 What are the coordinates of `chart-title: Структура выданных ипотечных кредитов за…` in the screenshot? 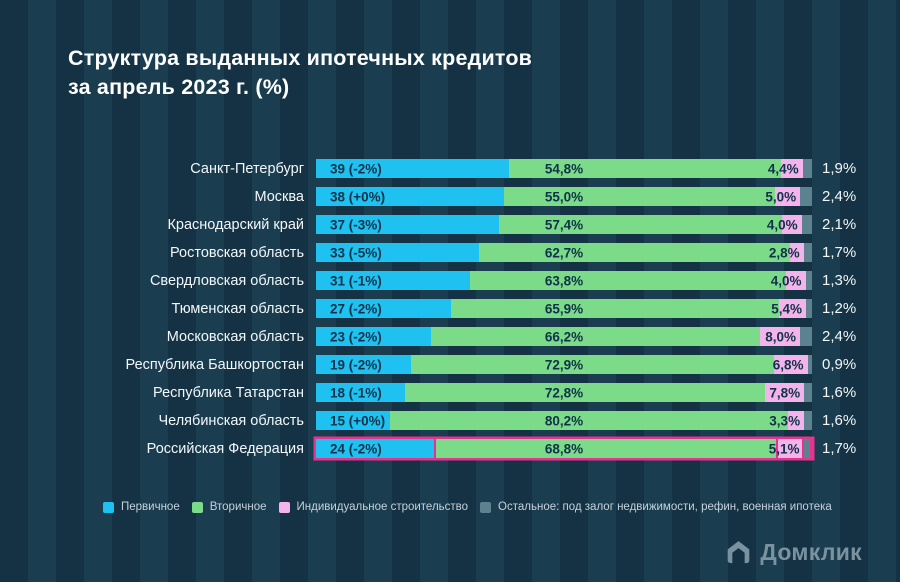 It's located at (300, 73).